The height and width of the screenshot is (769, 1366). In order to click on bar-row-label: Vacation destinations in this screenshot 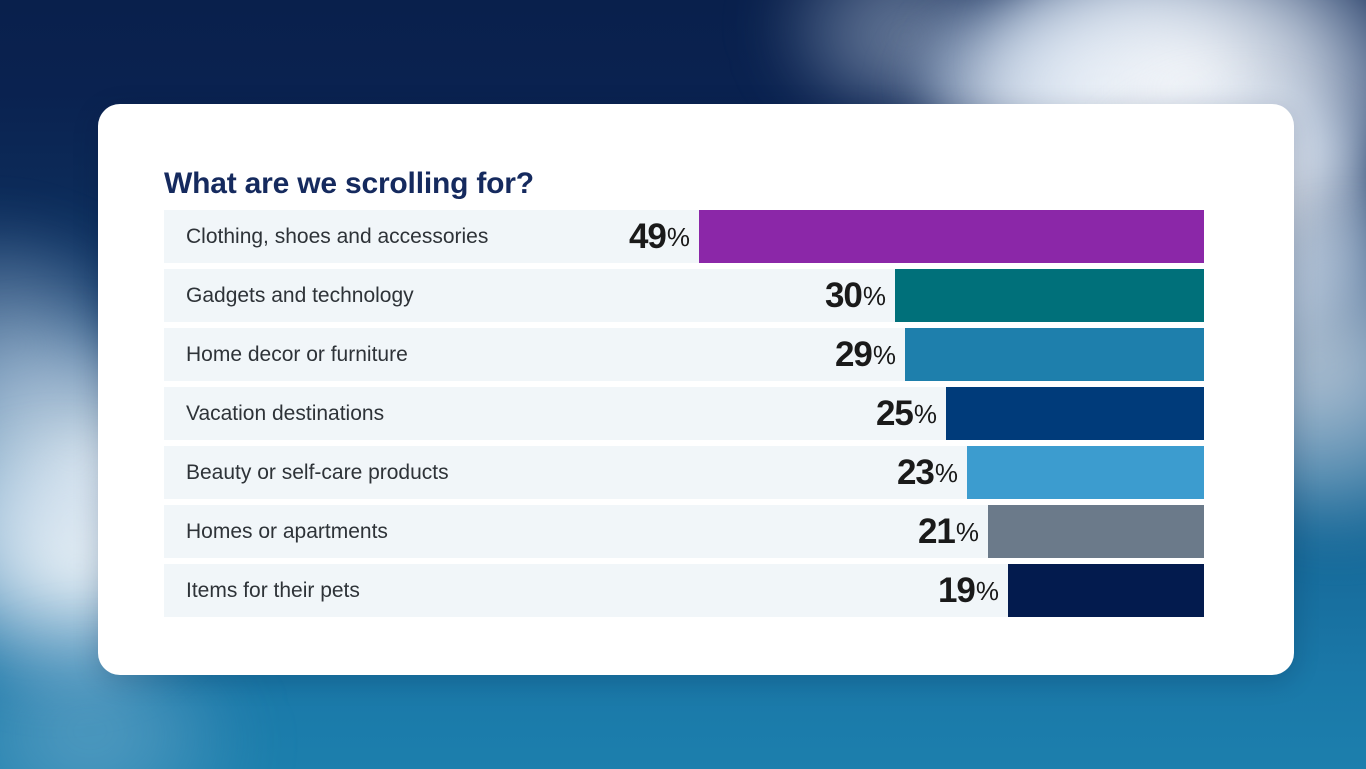, I will do `click(285, 413)`.